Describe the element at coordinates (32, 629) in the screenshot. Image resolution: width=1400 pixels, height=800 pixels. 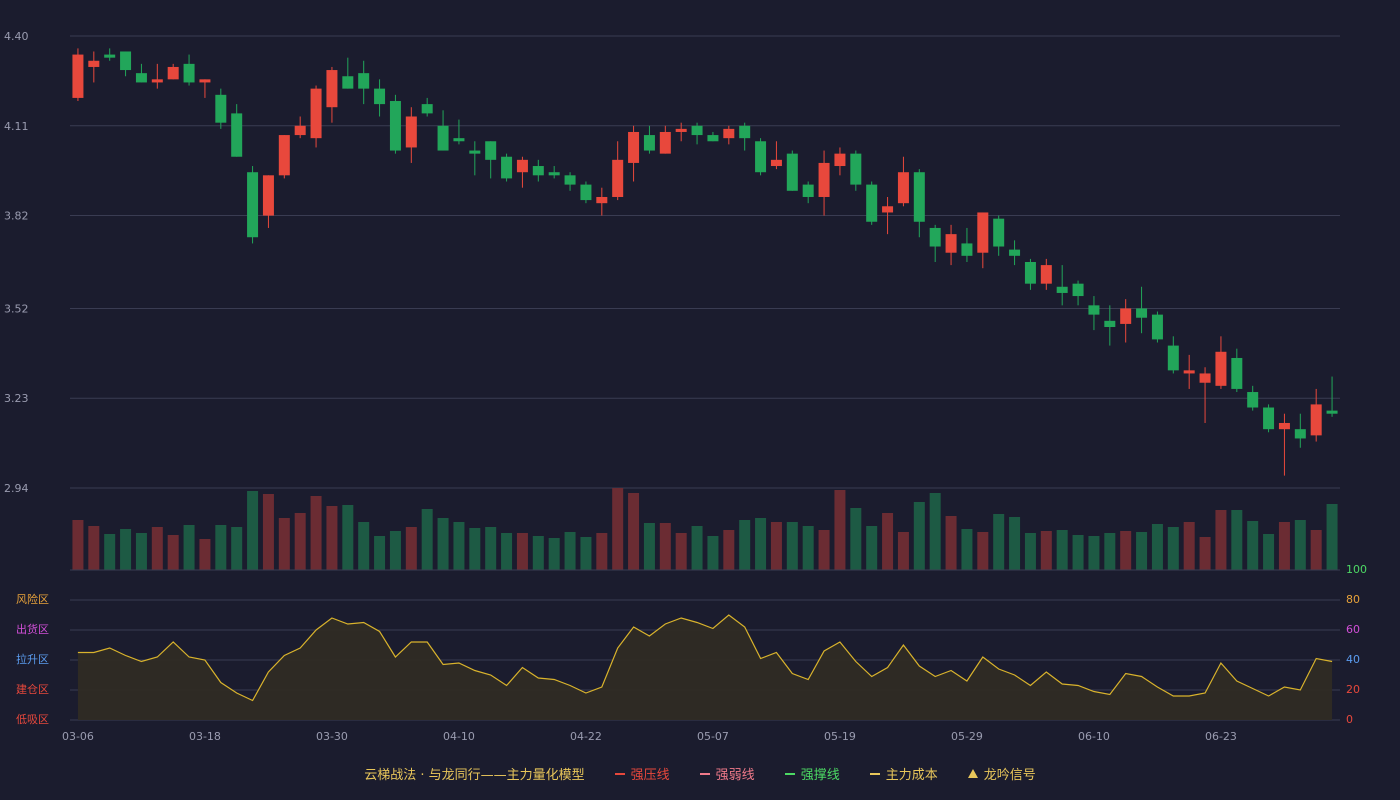
I see `zone-label: 出货区` at that location.